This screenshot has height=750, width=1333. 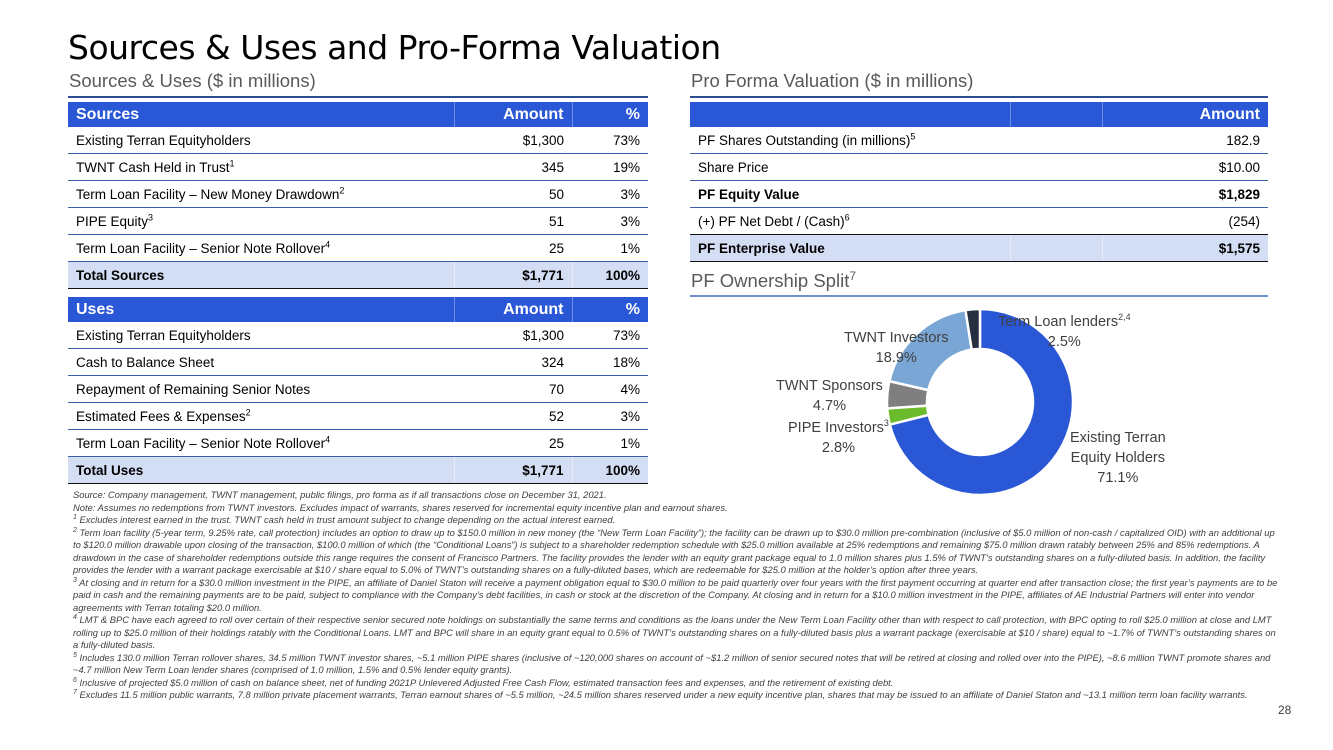 I want to click on valuation-row-amount: $10.00, so click(x=1185, y=167).